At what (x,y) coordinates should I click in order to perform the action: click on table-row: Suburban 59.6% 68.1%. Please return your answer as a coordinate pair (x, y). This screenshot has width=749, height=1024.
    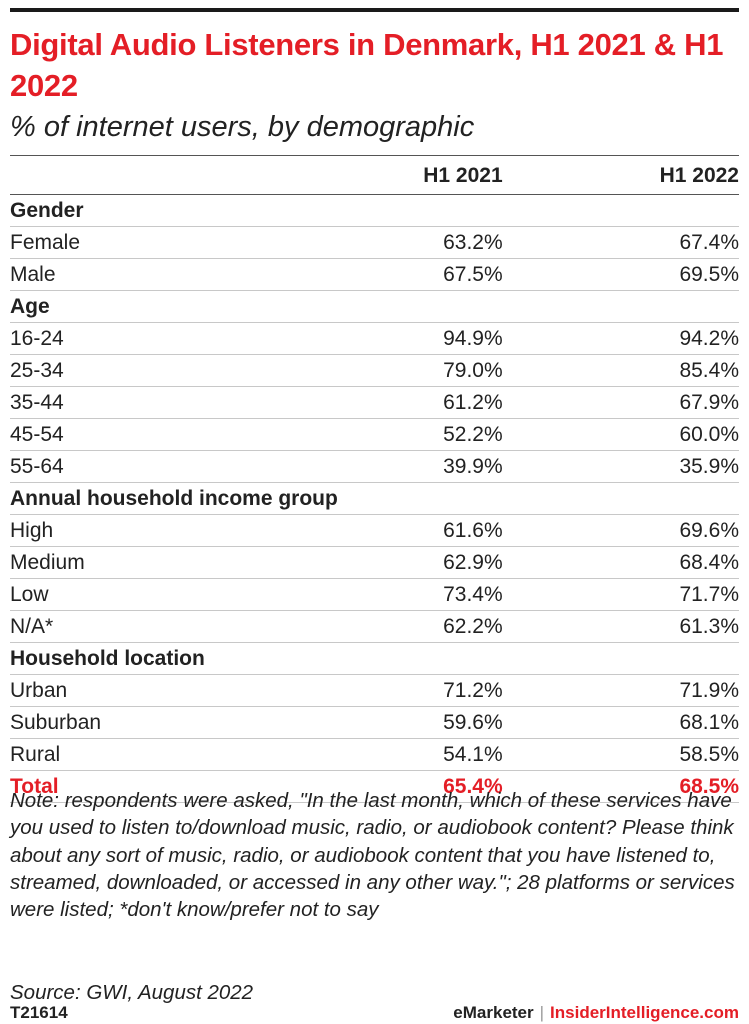
    Looking at the image, I should click on (374, 723).